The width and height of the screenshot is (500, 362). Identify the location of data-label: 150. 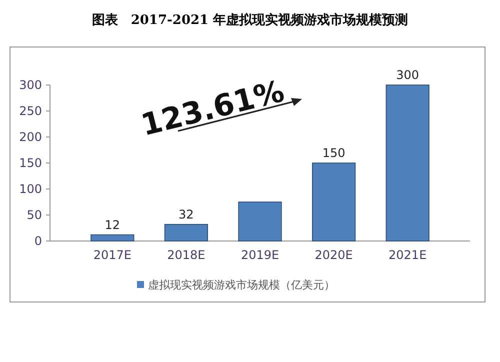
(334, 153).